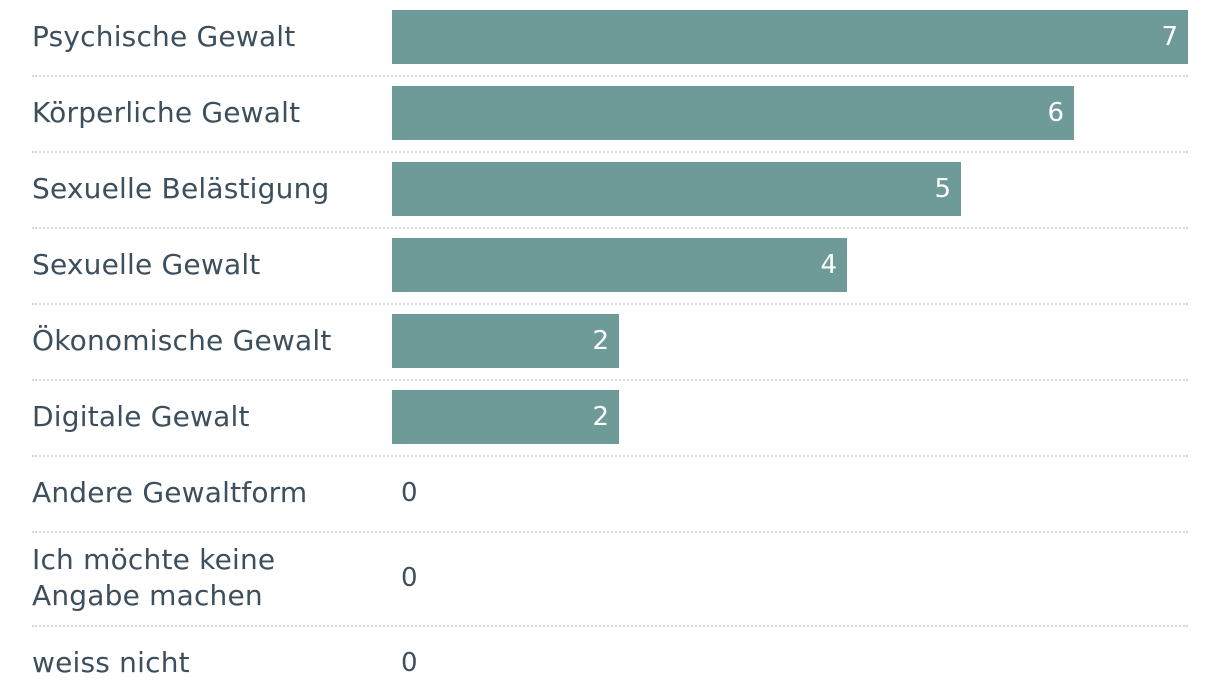 The height and width of the screenshot is (700, 1220). I want to click on category-label: Körperliche Gewalt, so click(166, 112).